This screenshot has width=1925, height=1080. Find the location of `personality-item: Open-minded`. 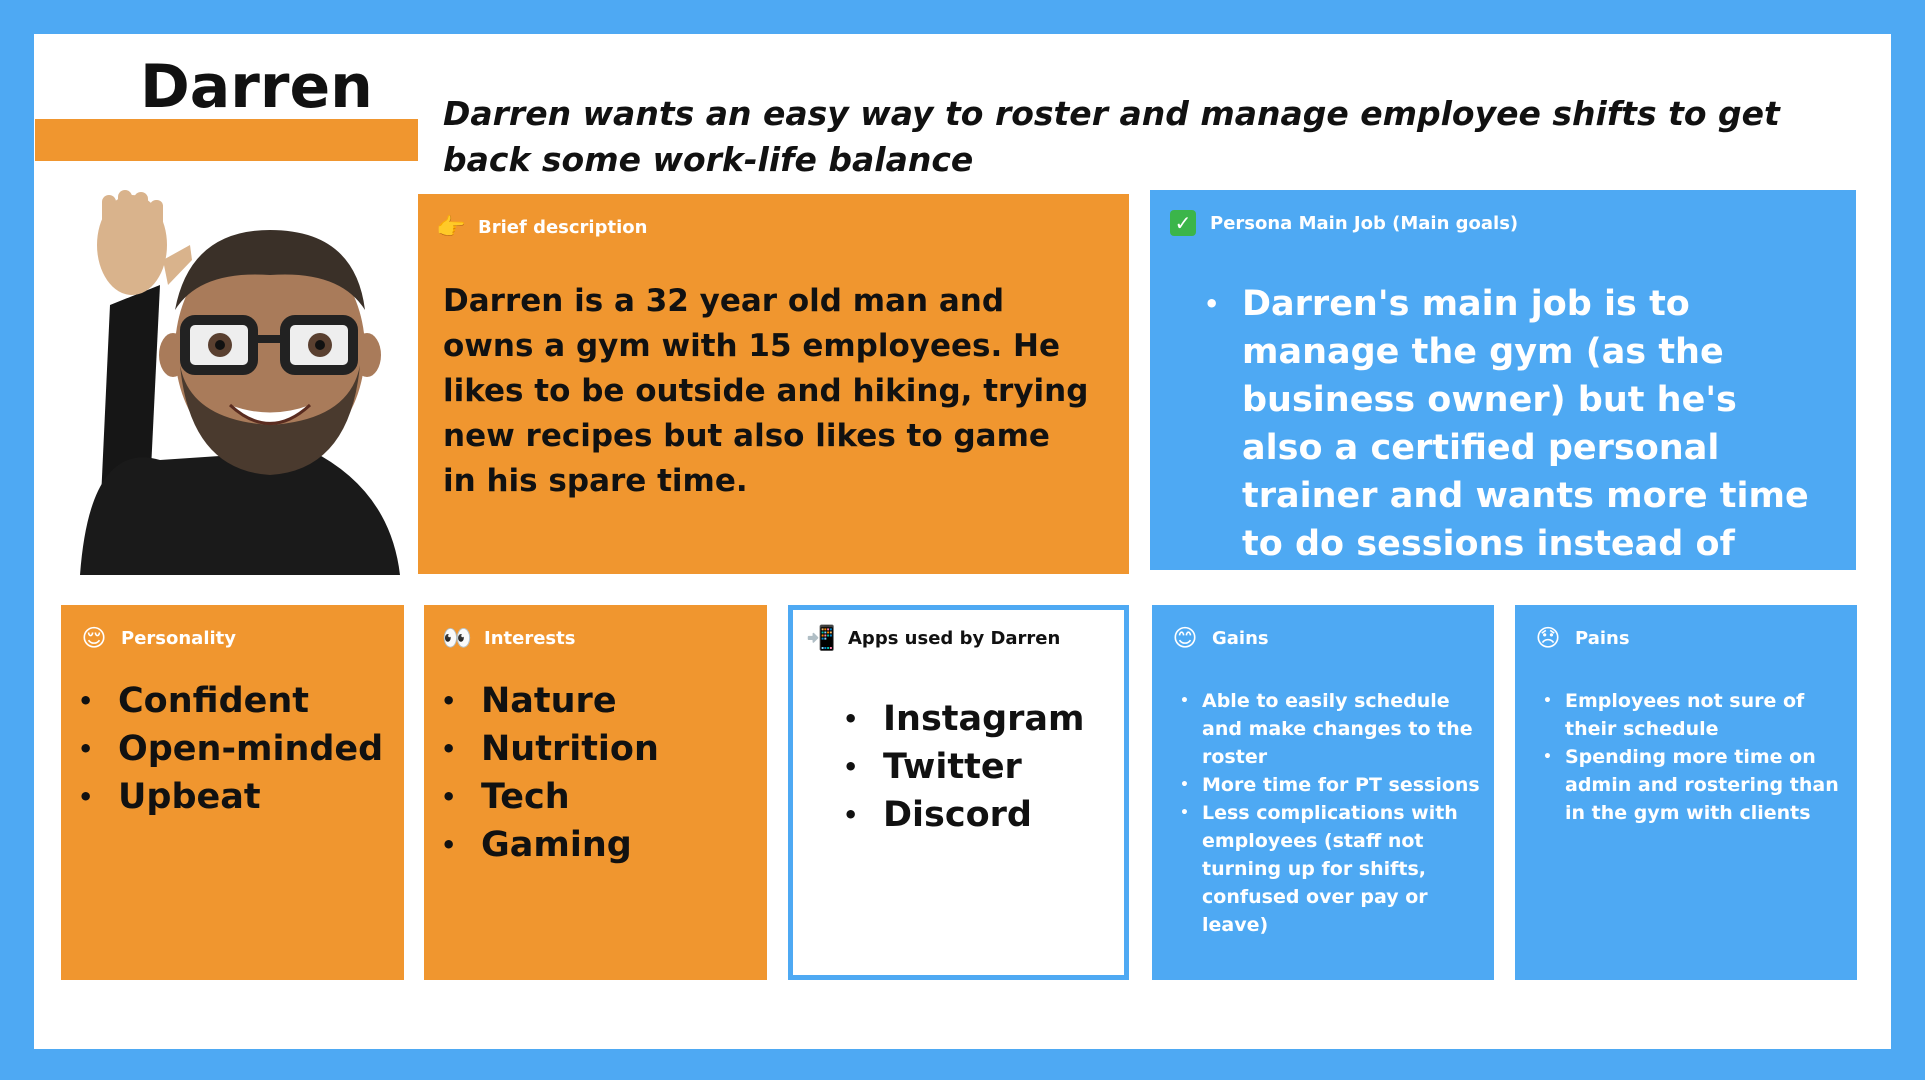

personality-item: Open-minded is located at coordinates (233, 749).